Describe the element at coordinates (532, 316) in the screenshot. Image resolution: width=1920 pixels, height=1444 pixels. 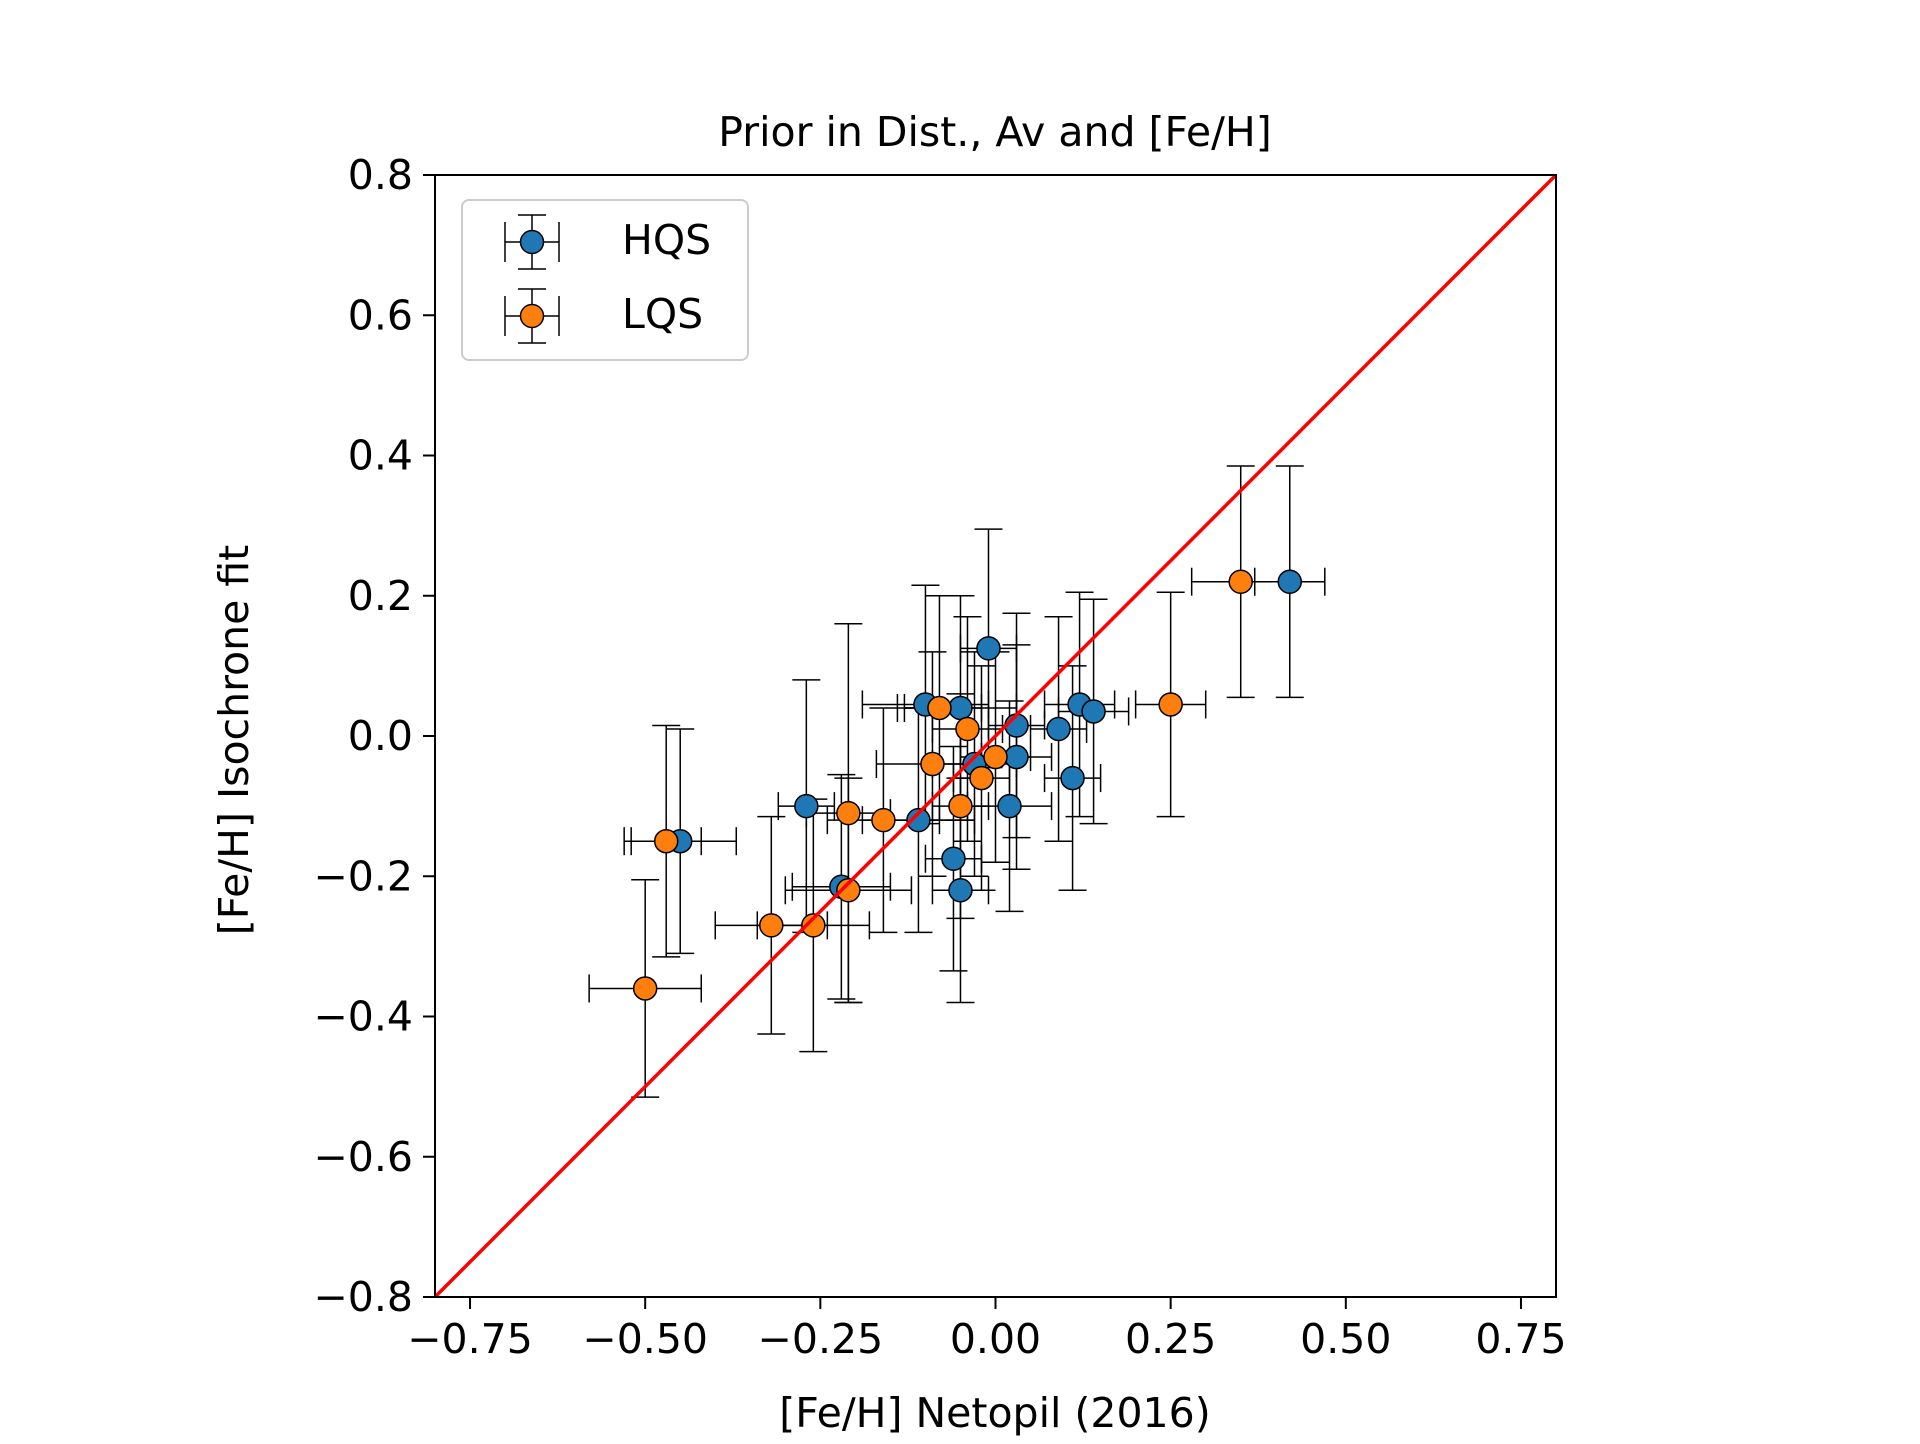
I see `legend-marker-lqs` at that location.